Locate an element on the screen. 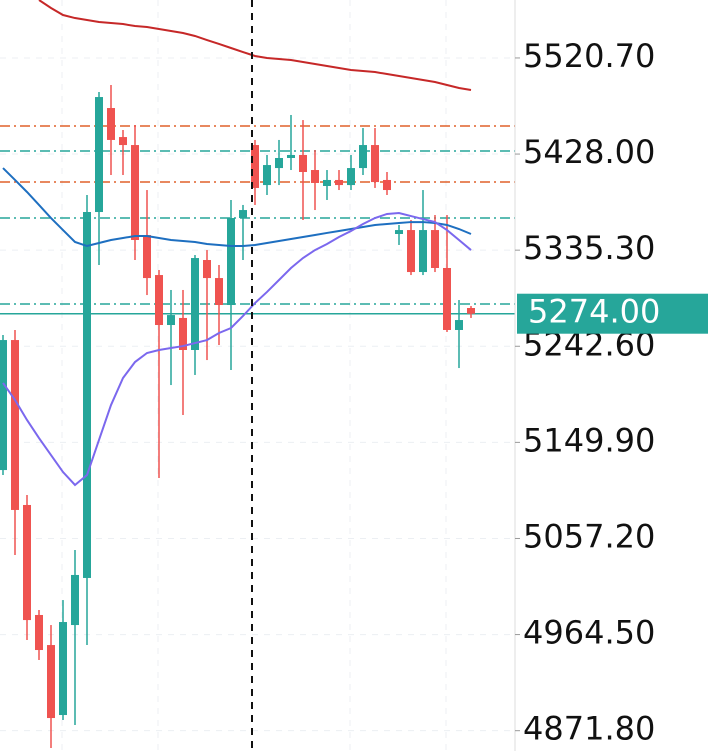 Image resolution: width=708 pixels, height=751 pixels. y-tick-label: 4964.50 is located at coordinates (589, 633).